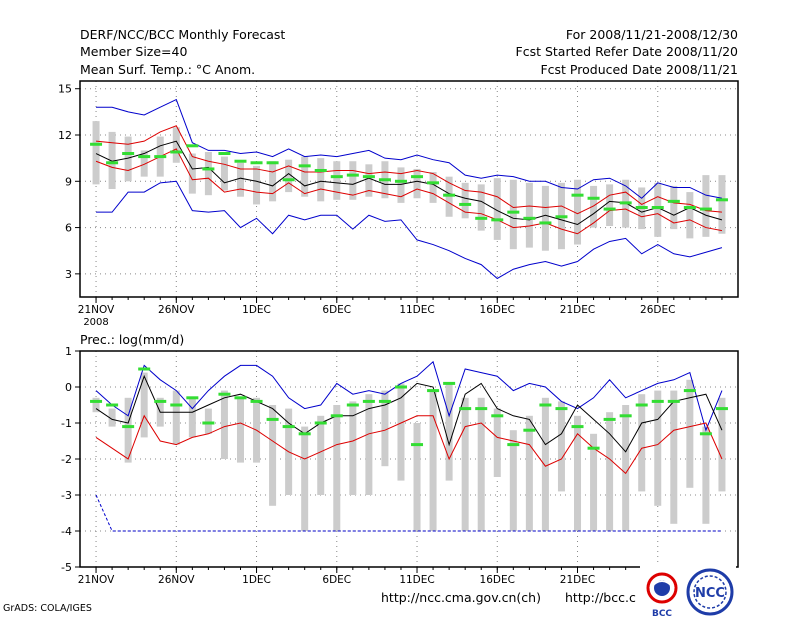 The image size is (800, 622). Describe the element at coordinates (96, 310) in the screenshot. I see `temp-x-tick-label: 21NOV` at that location.